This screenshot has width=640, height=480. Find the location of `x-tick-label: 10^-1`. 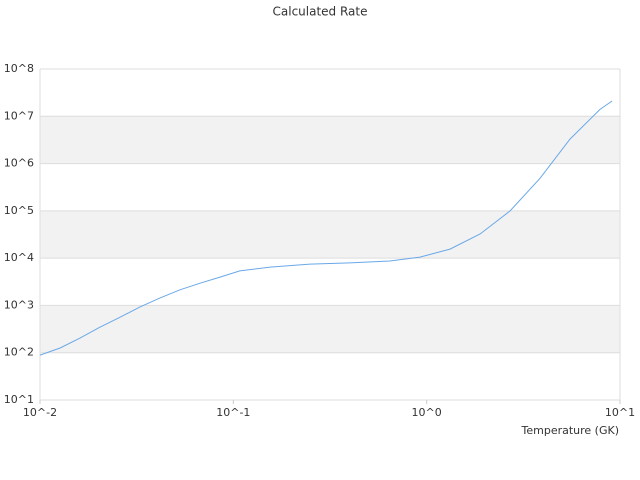

x-tick-label: 10^-1 is located at coordinates (233, 412).